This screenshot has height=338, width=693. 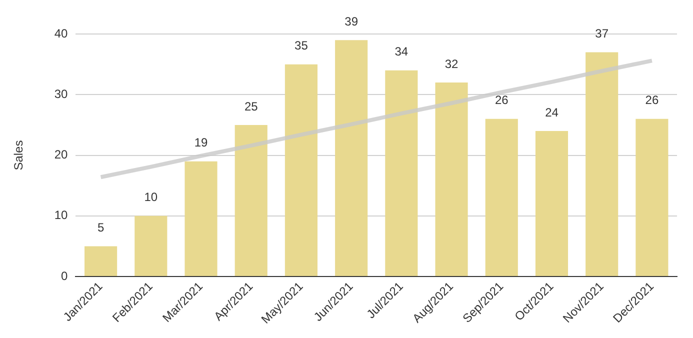 I want to click on data-label: 24, so click(x=552, y=112).